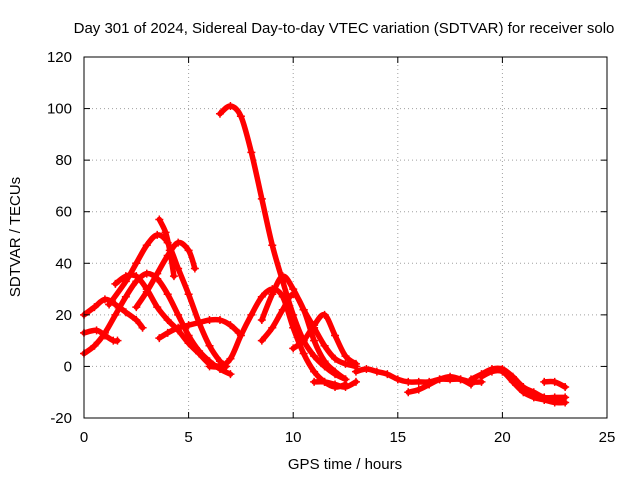 Image resolution: width=640 pixels, height=480 pixels. What do you see at coordinates (293, 437) in the screenshot?
I see `x-tick-label: 10` at bounding box center [293, 437].